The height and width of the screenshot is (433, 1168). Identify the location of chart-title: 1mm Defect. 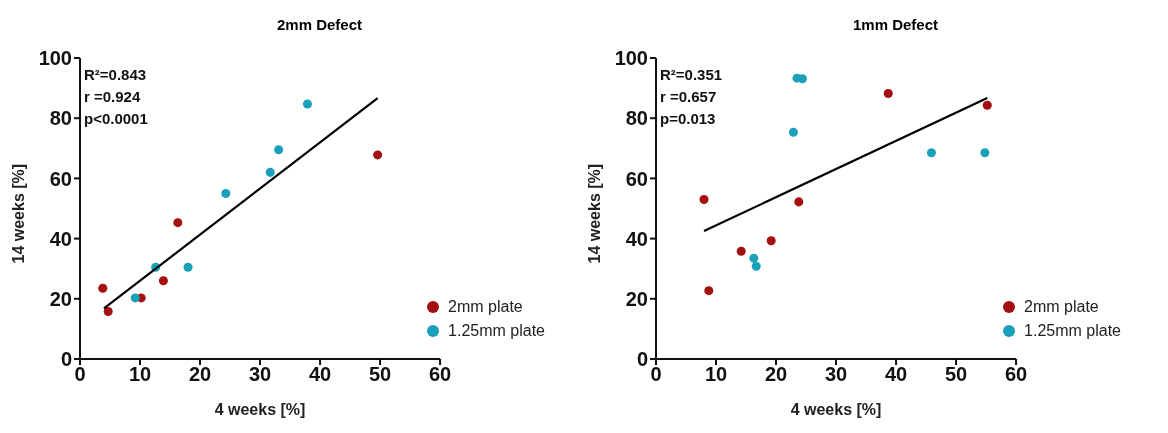
(895, 24).